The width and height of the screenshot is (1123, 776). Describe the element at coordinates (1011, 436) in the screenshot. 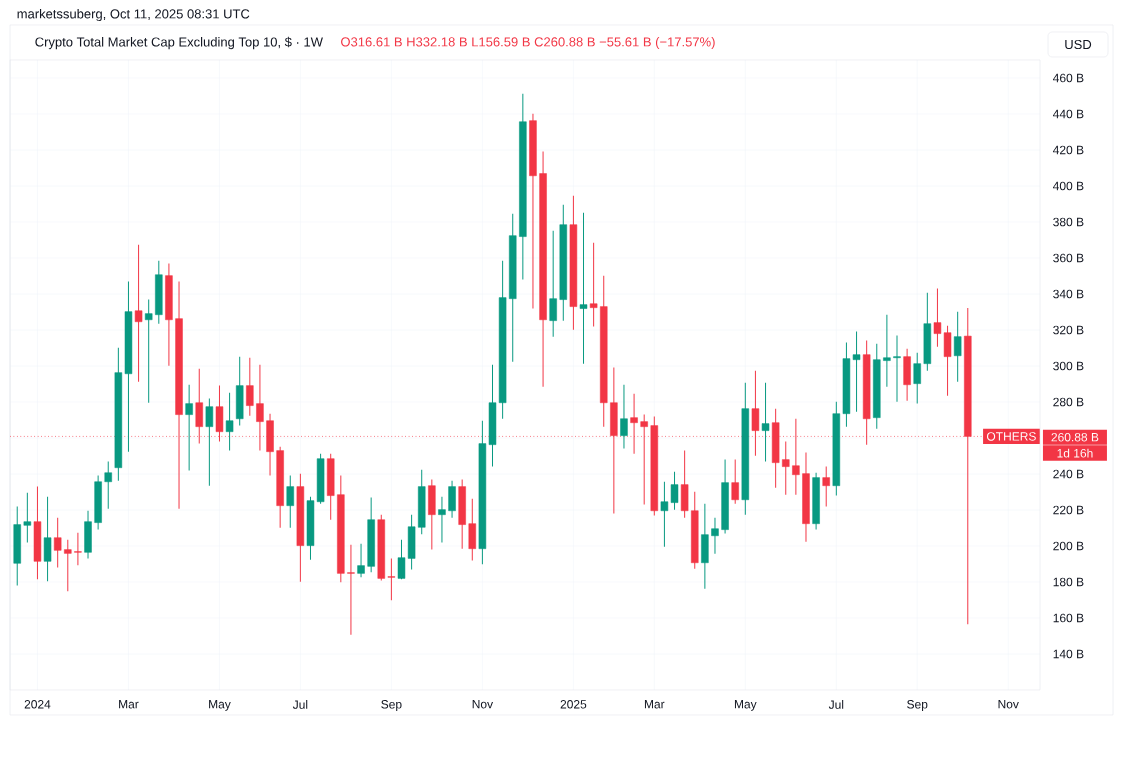

I see `ref-line-label: OTHERS` at that location.